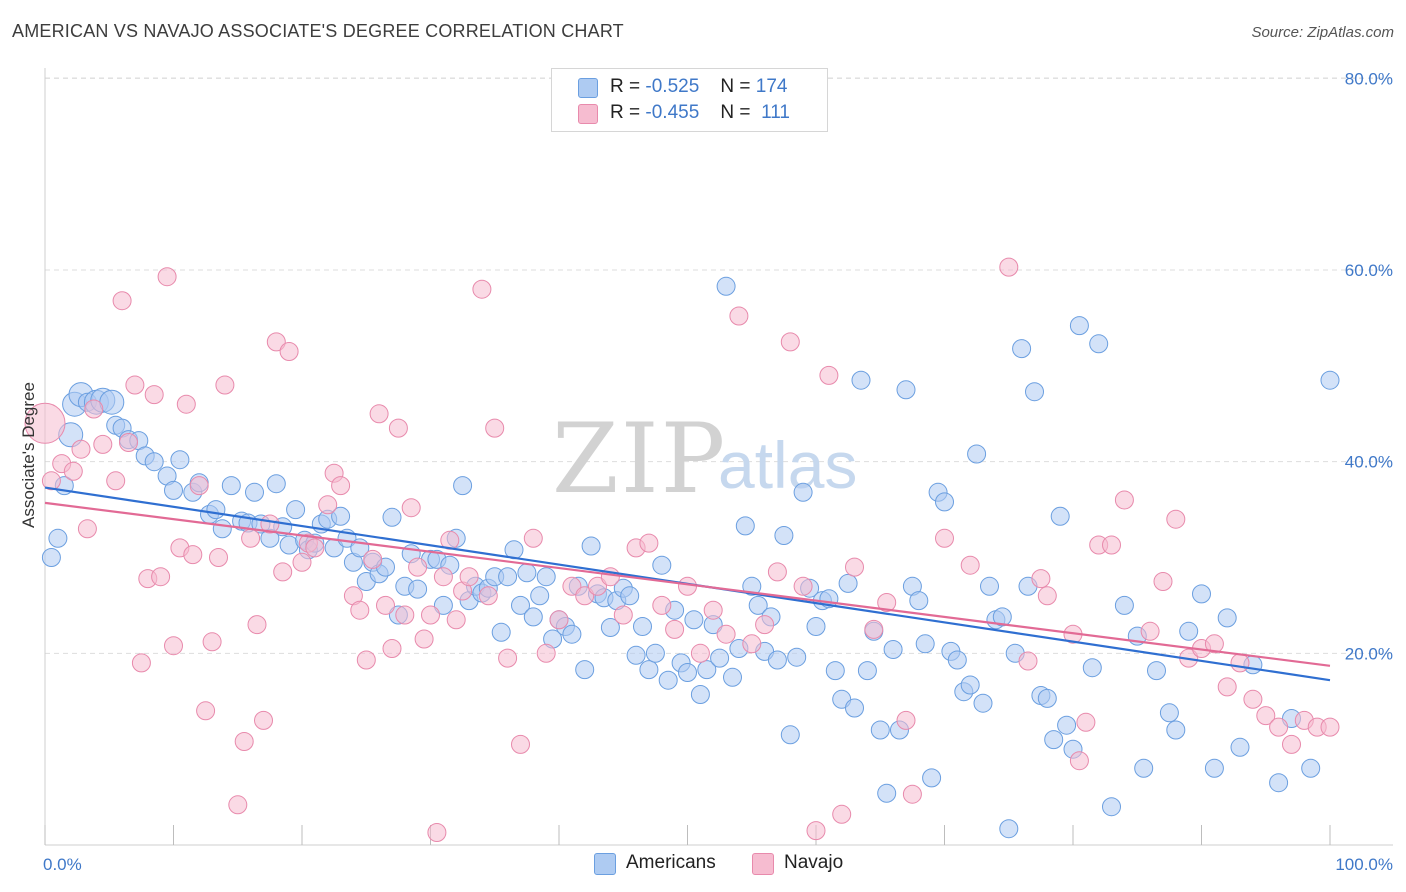 The height and width of the screenshot is (892, 1406). Describe the element at coordinates (588, 114) in the screenshot. I see `legend-swatch-navajo` at that location.